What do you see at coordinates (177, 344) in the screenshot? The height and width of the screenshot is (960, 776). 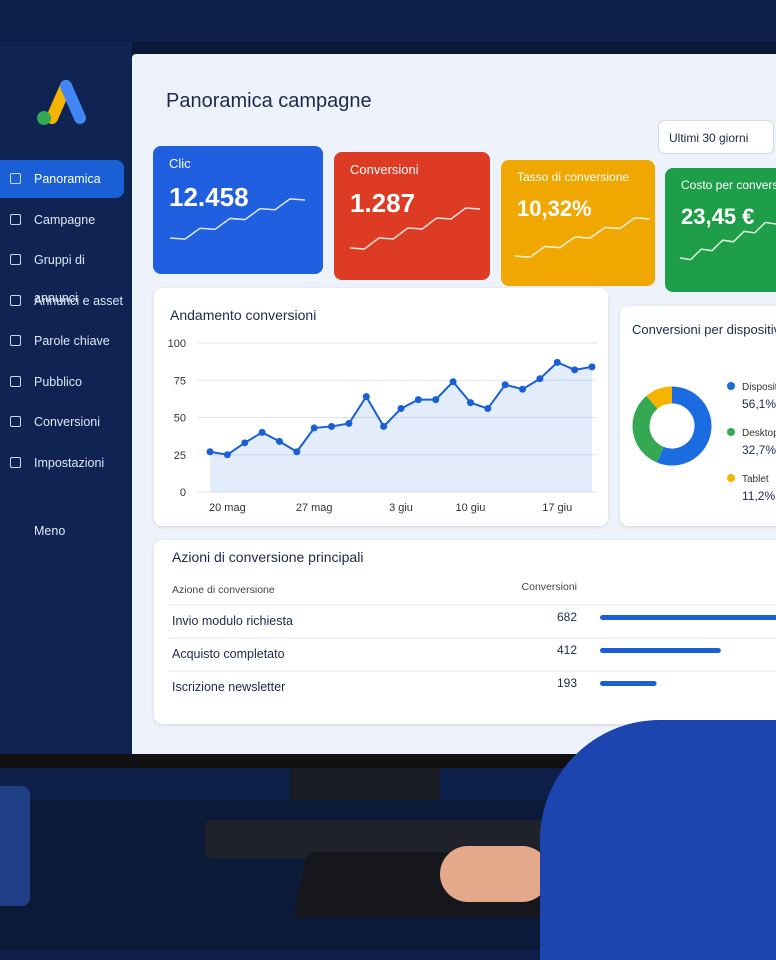 I see `y-tick-label: 100` at bounding box center [177, 344].